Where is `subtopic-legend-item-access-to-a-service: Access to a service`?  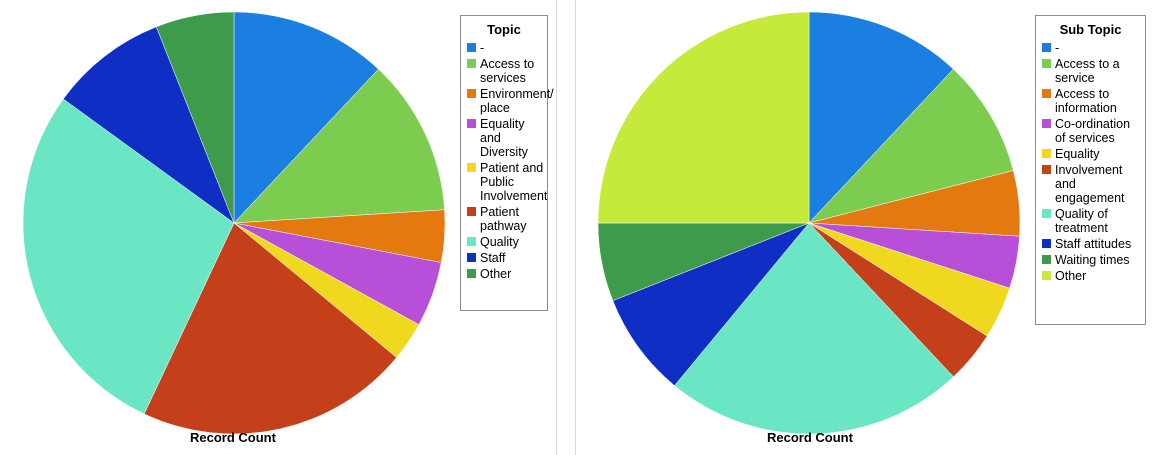
subtopic-legend-item-access-to-a-service: Access to a service is located at coordinates (1090, 71).